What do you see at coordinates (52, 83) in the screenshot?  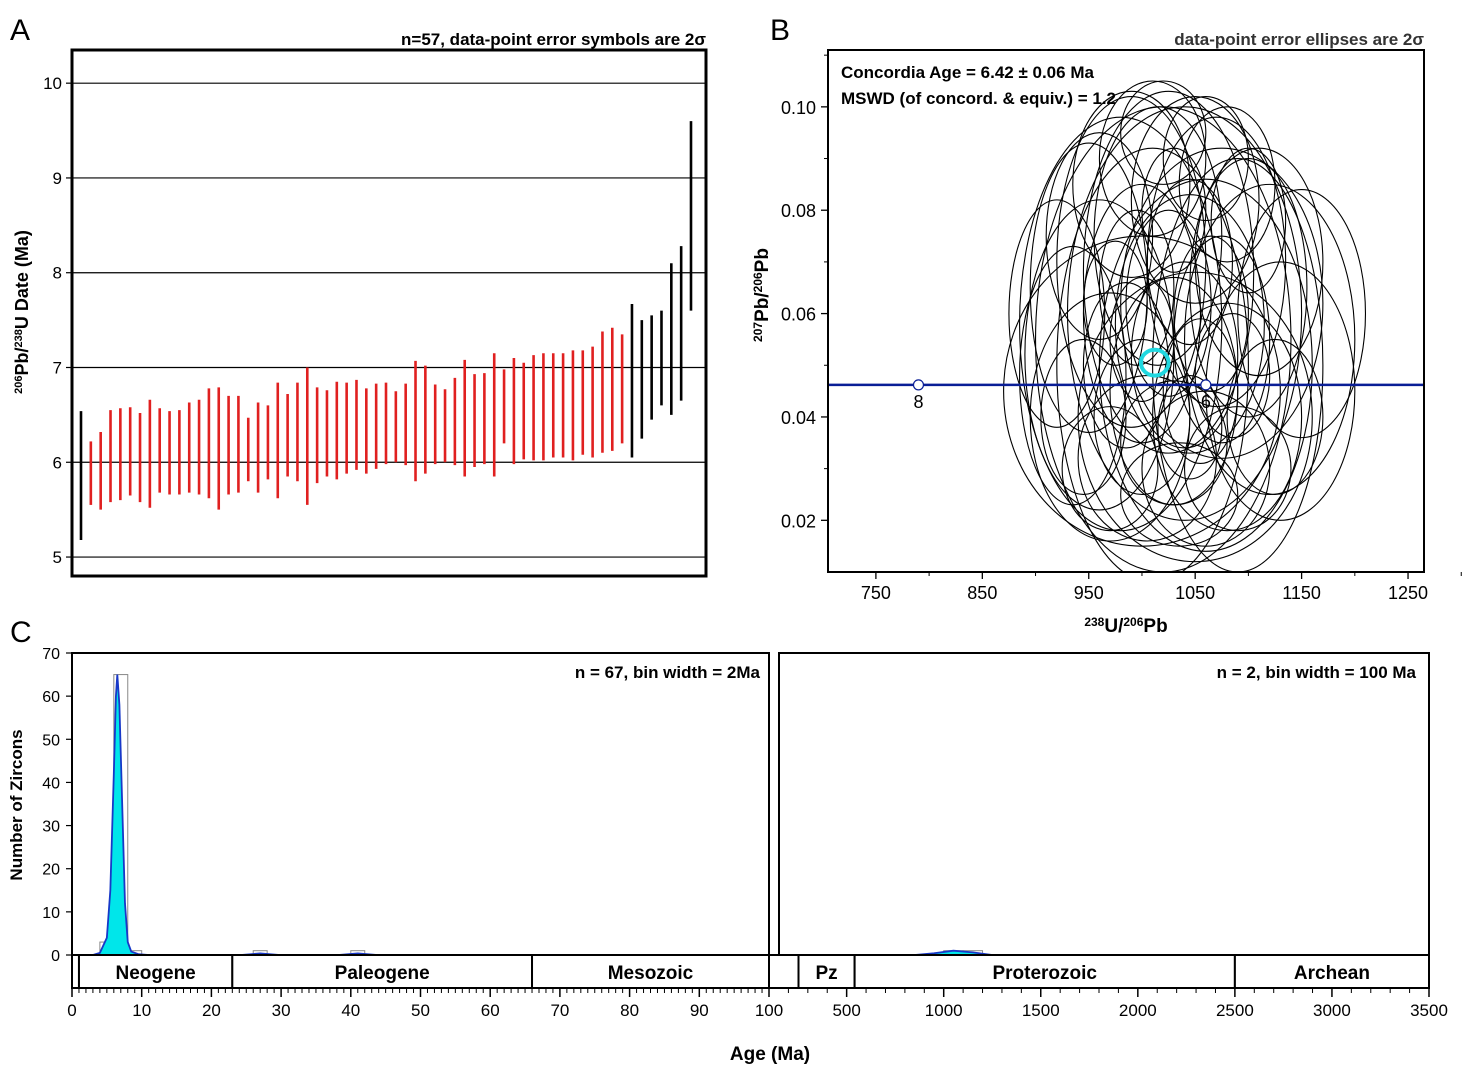 I see `panel-a-y-tick-label: 10` at bounding box center [52, 83].